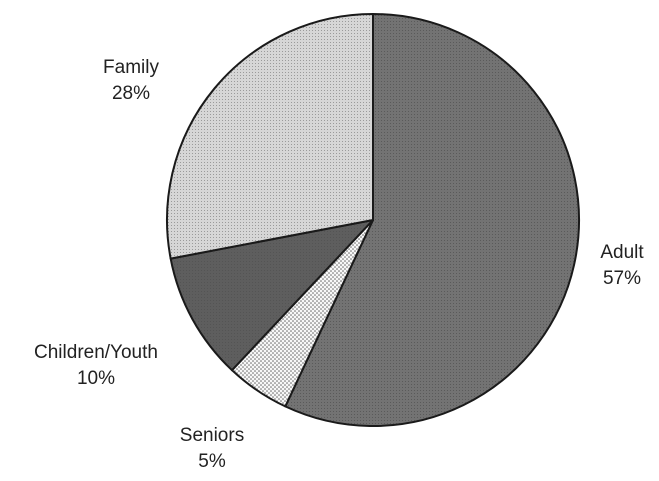  What do you see at coordinates (622, 252) in the screenshot?
I see `slice-label-adult: Adult` at bounding box center [622, 252].